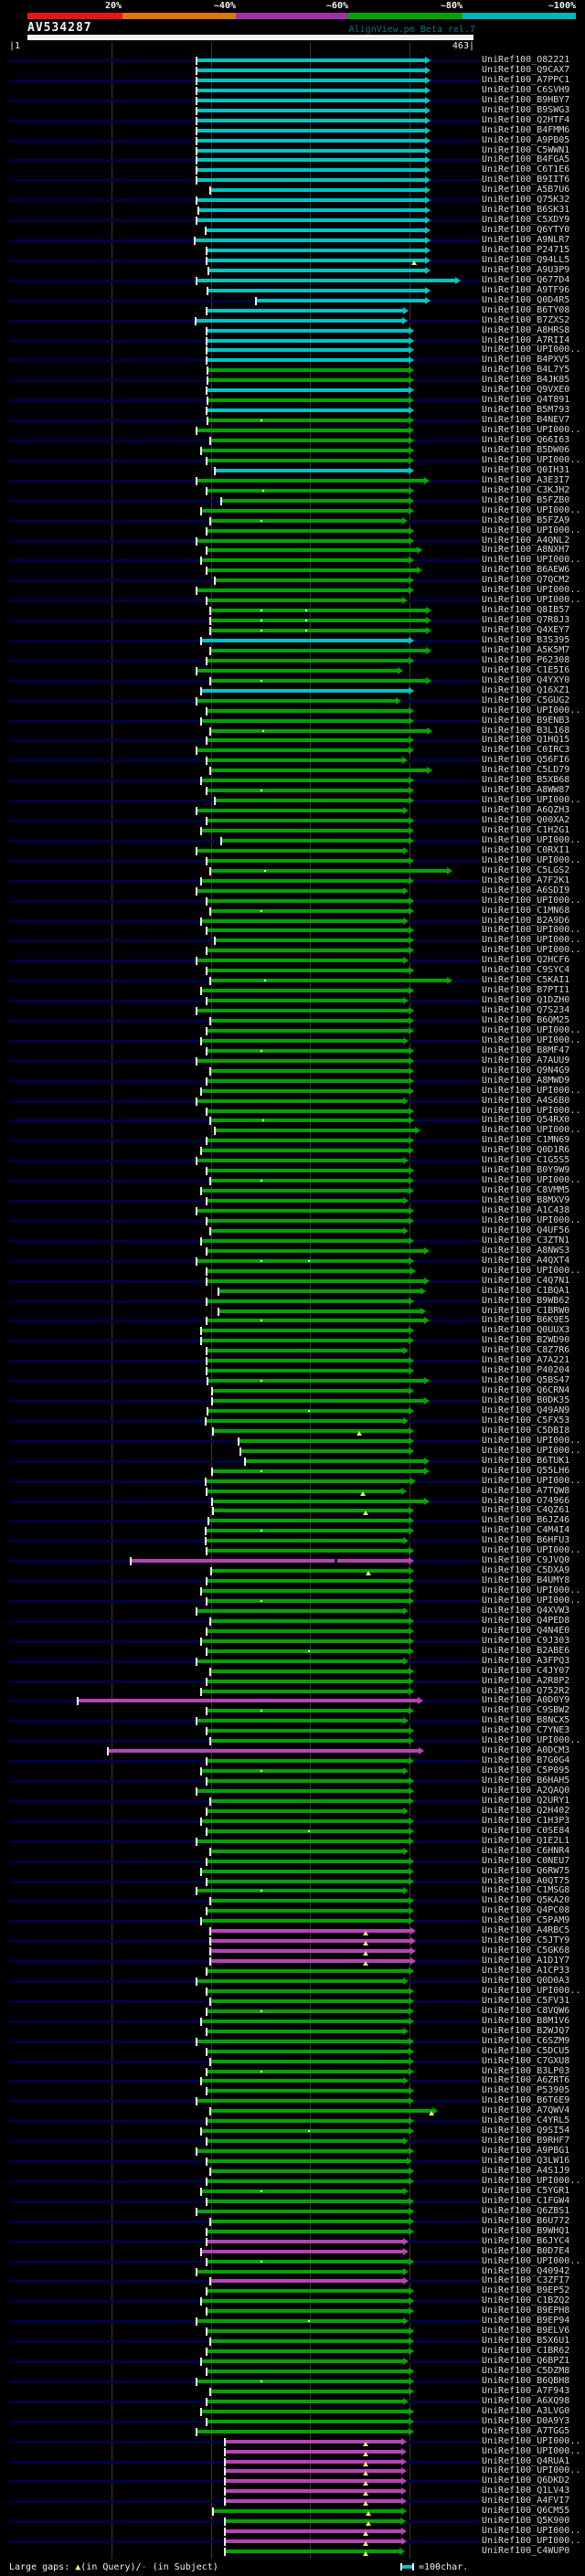 This screenshot has height=2576, width=585. Describe the element at coordinates (526, 2041) in the screenshot. I see `hit-accession-label: UniRef100_C6SZM9` at that location.